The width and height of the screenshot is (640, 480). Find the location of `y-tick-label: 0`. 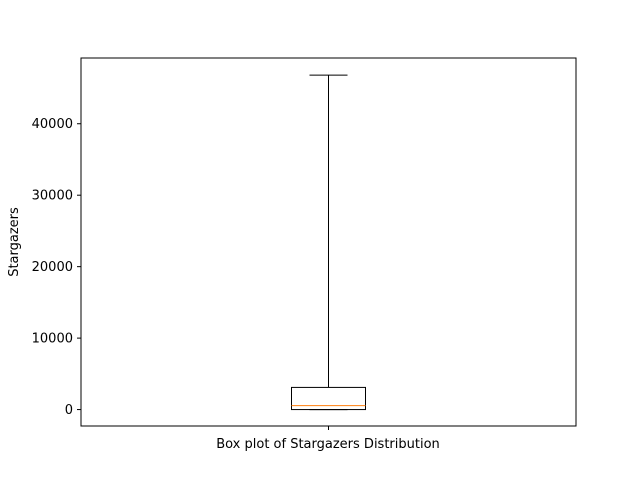

y-tick-label: 0 is located at coordinates (69, 410).